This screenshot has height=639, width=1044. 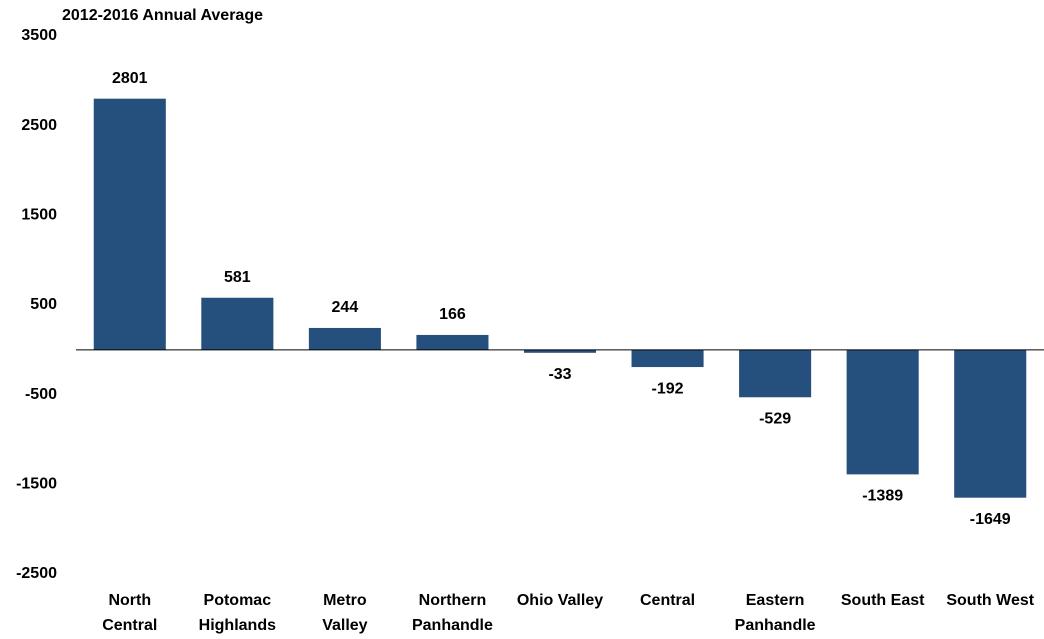 I want to click on x-tick-label: South East, so click(x=882, y=600).